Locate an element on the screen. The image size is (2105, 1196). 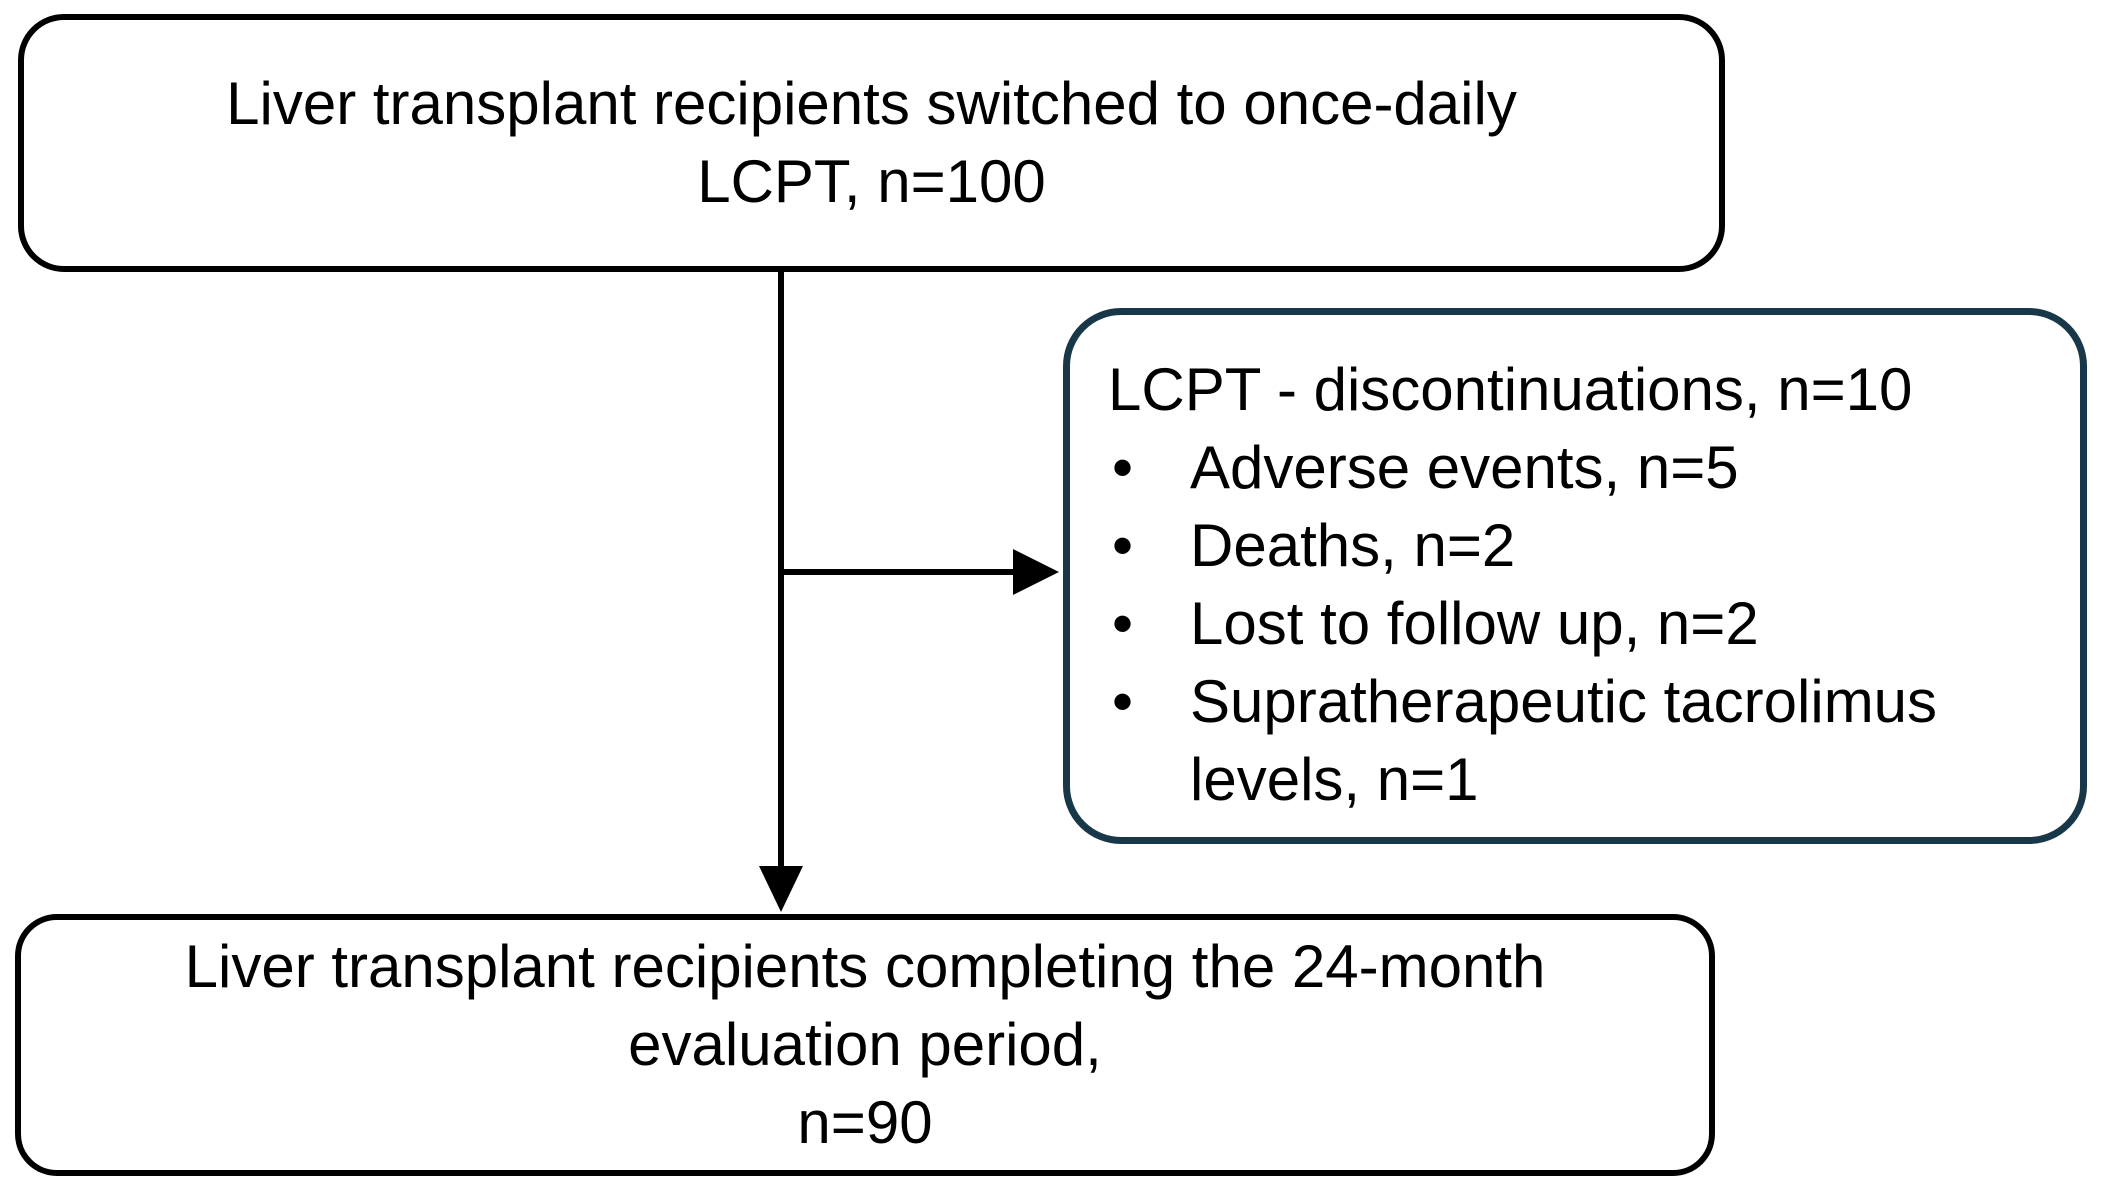
right-arrowhead-icon is located at coordinates (1036, 572).